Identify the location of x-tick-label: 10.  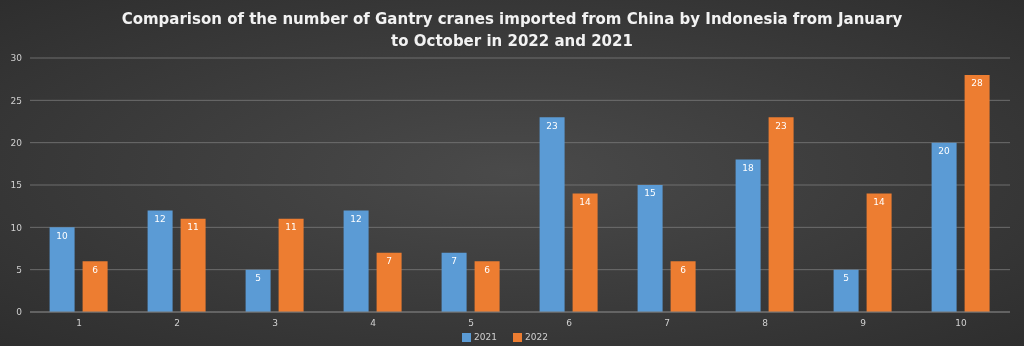
(961, 323).